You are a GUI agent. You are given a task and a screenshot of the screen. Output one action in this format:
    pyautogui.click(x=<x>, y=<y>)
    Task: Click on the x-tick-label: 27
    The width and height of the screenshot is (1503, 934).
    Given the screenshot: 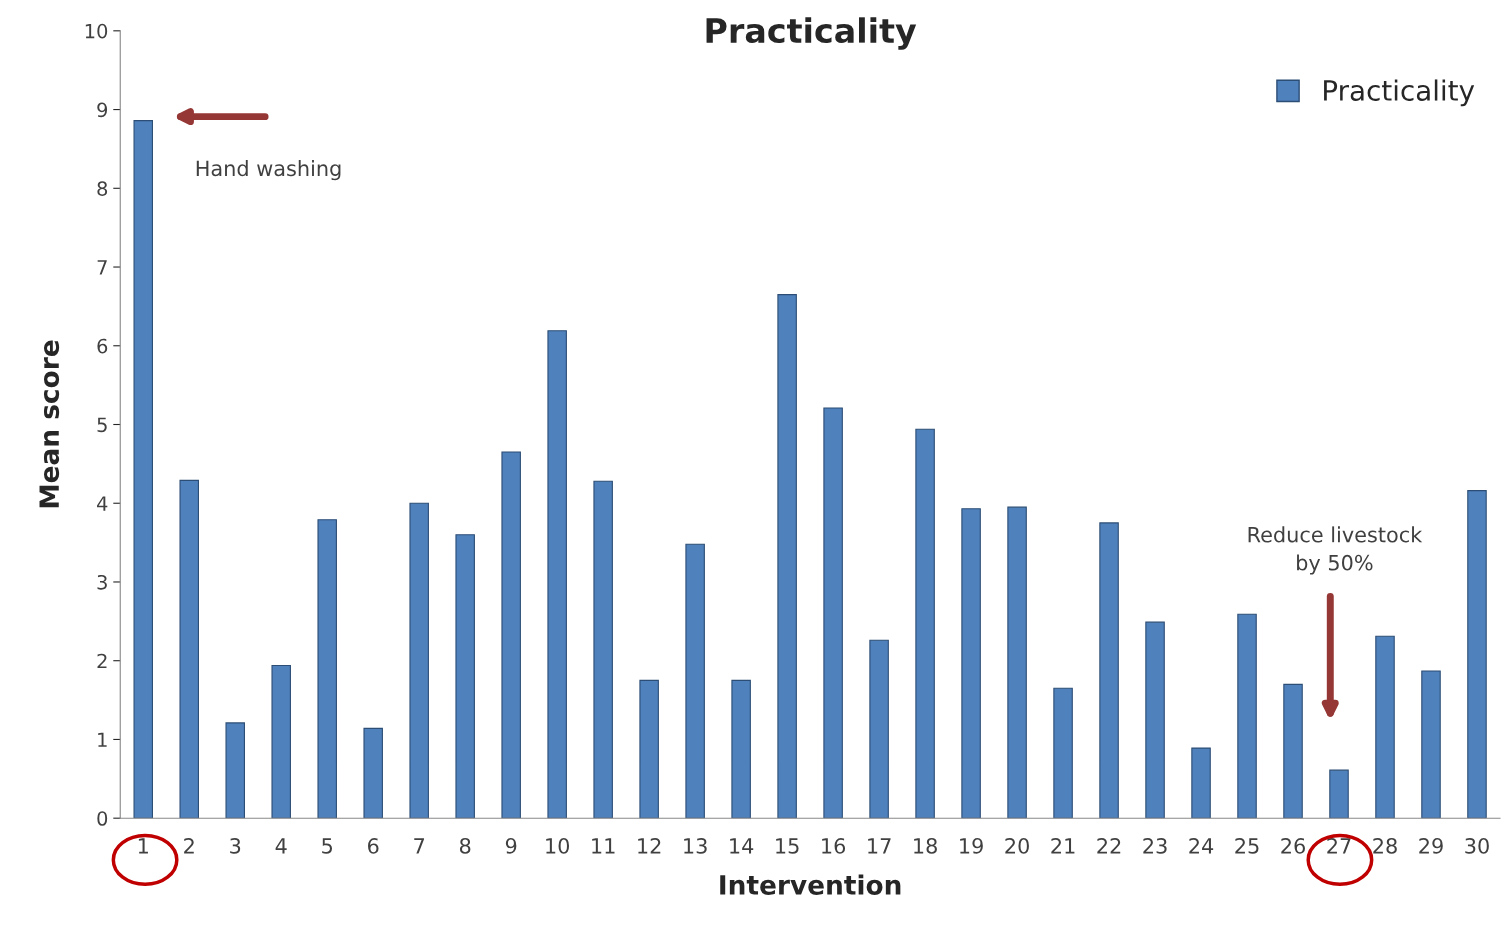 What is the action you would take?
    pyautogui.click(x=1339, y=846)
    